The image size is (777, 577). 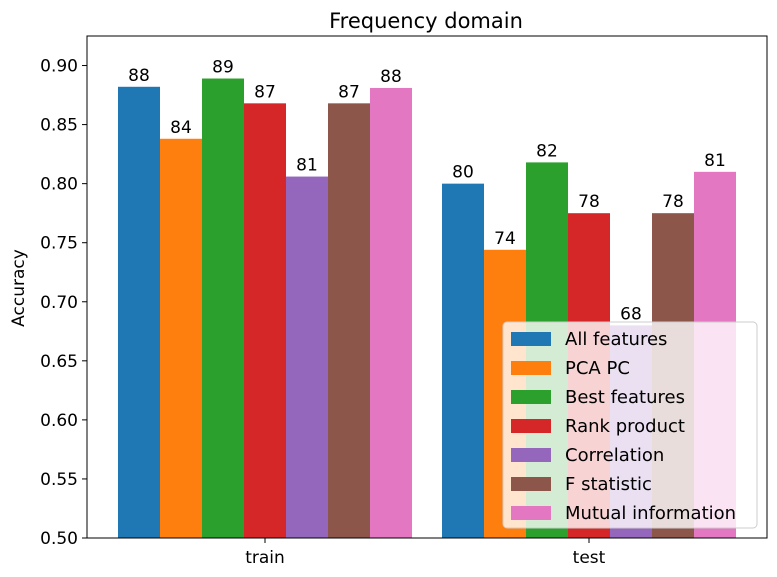 What do you see at coordinates (547, 151) in the screenshot?
I see `data-label: 82` at bounding box center [547, 151].